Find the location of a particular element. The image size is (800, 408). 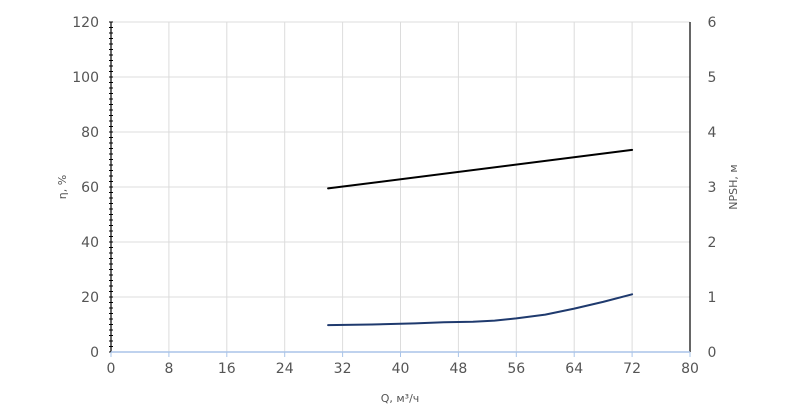

y-right-tick-label: 2 is located at coordinates (712, 243).